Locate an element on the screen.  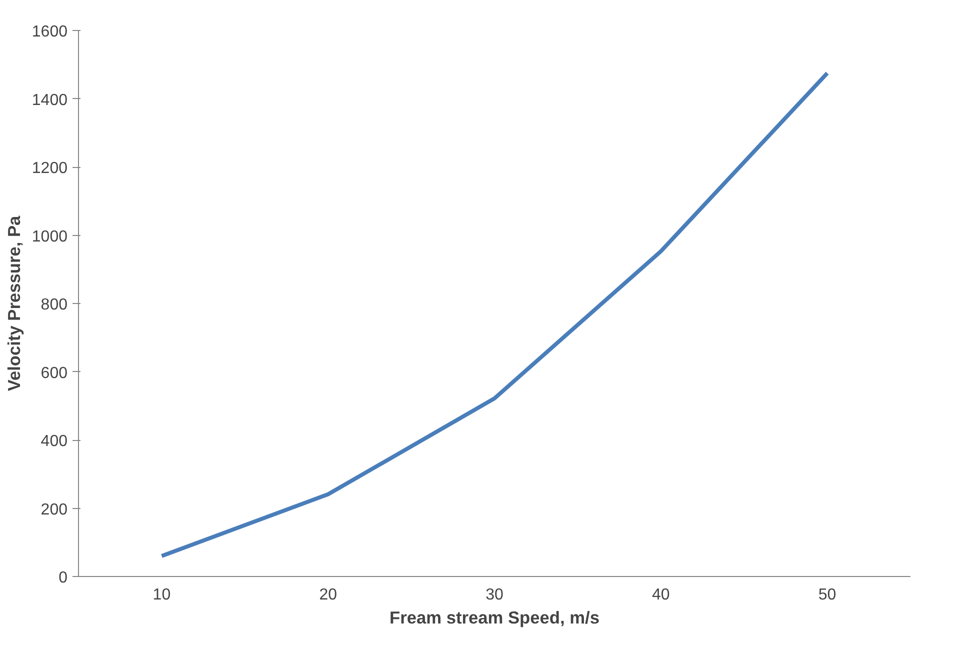
y-tick-label: 0 is located at coordinates (63, 578).